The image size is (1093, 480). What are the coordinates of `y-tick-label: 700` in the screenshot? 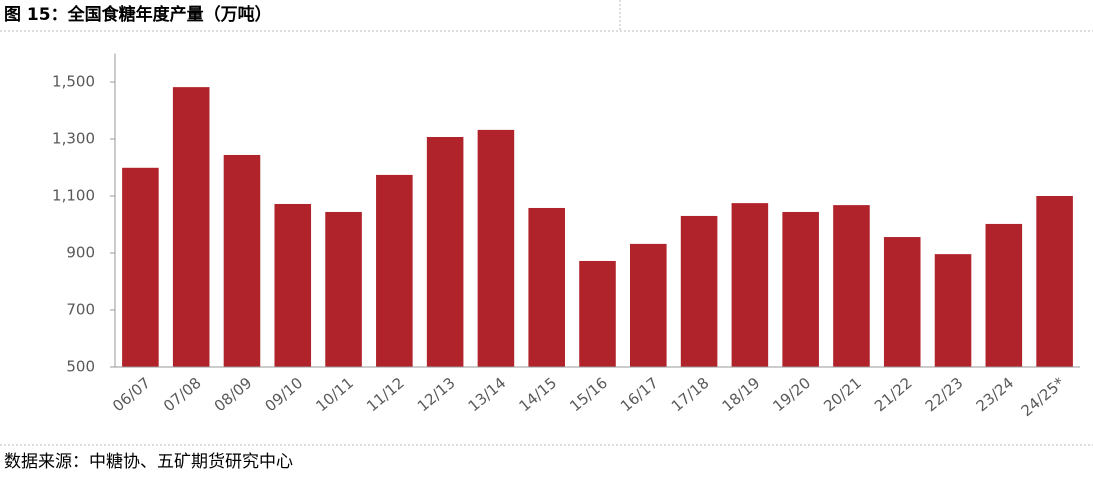 It's located at (80, 310).